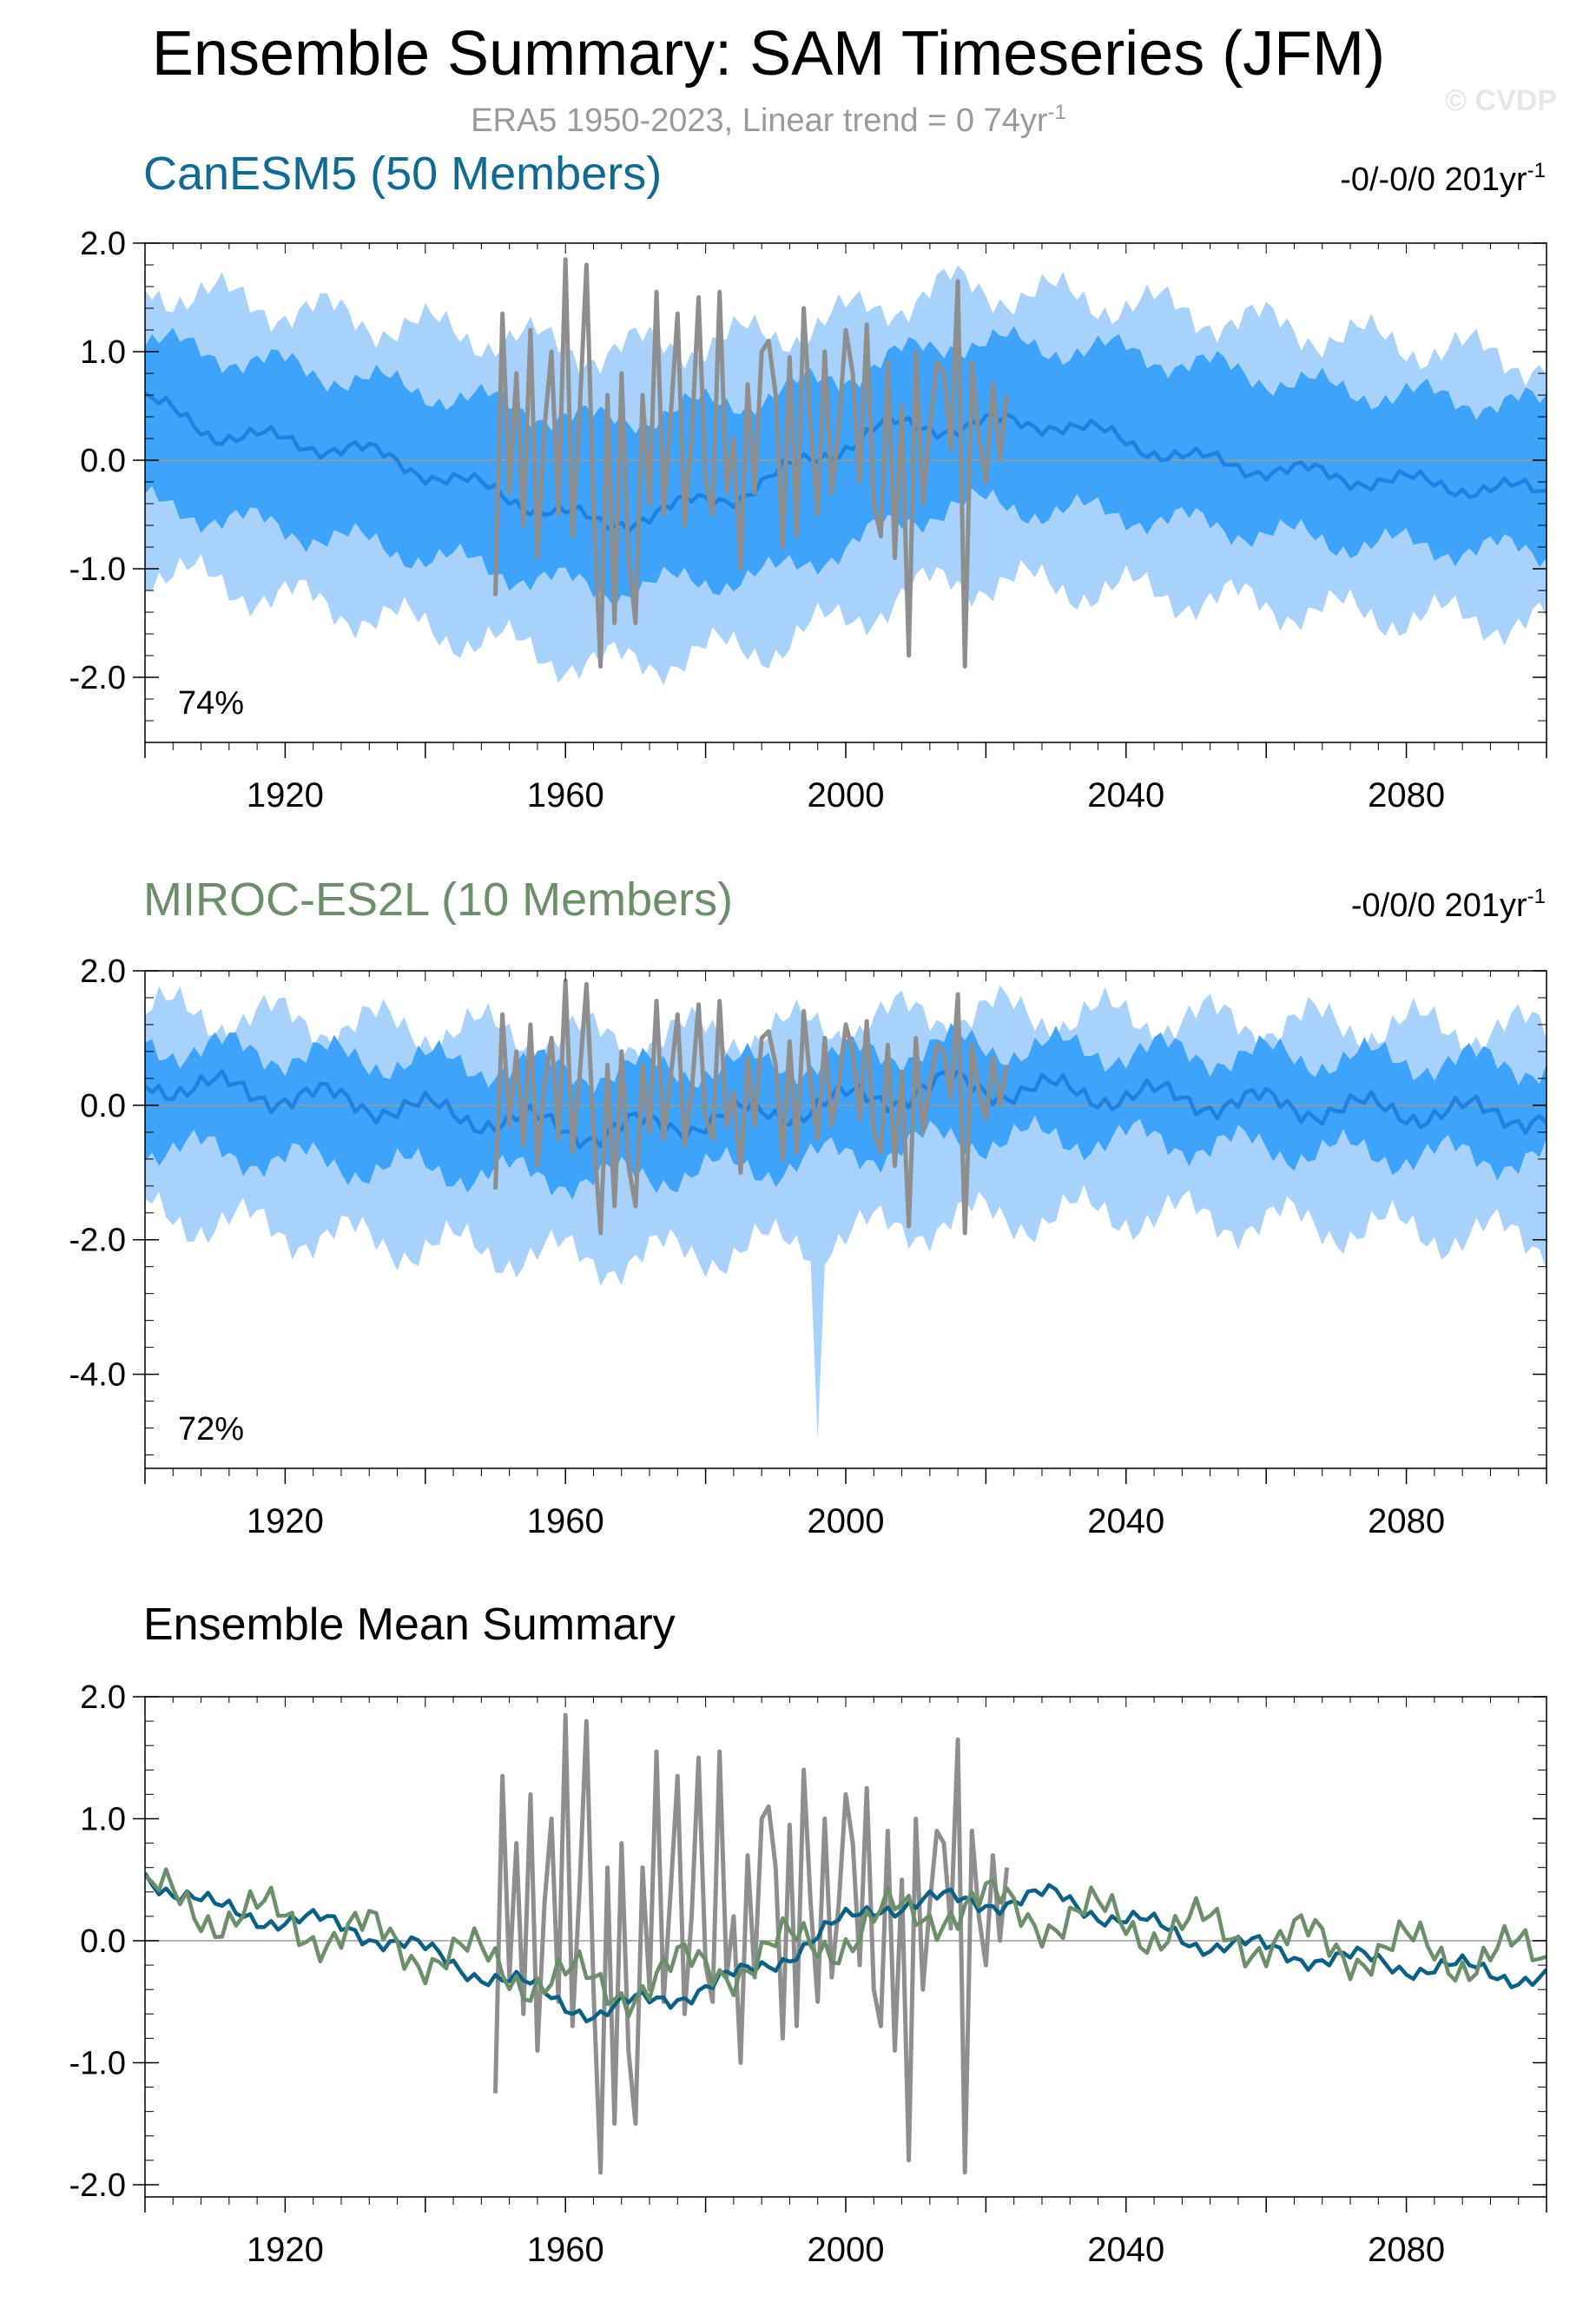  I want to click on trend-label-miroc-es2l: -0/0/0 201yr-1, so click(1448, 904).